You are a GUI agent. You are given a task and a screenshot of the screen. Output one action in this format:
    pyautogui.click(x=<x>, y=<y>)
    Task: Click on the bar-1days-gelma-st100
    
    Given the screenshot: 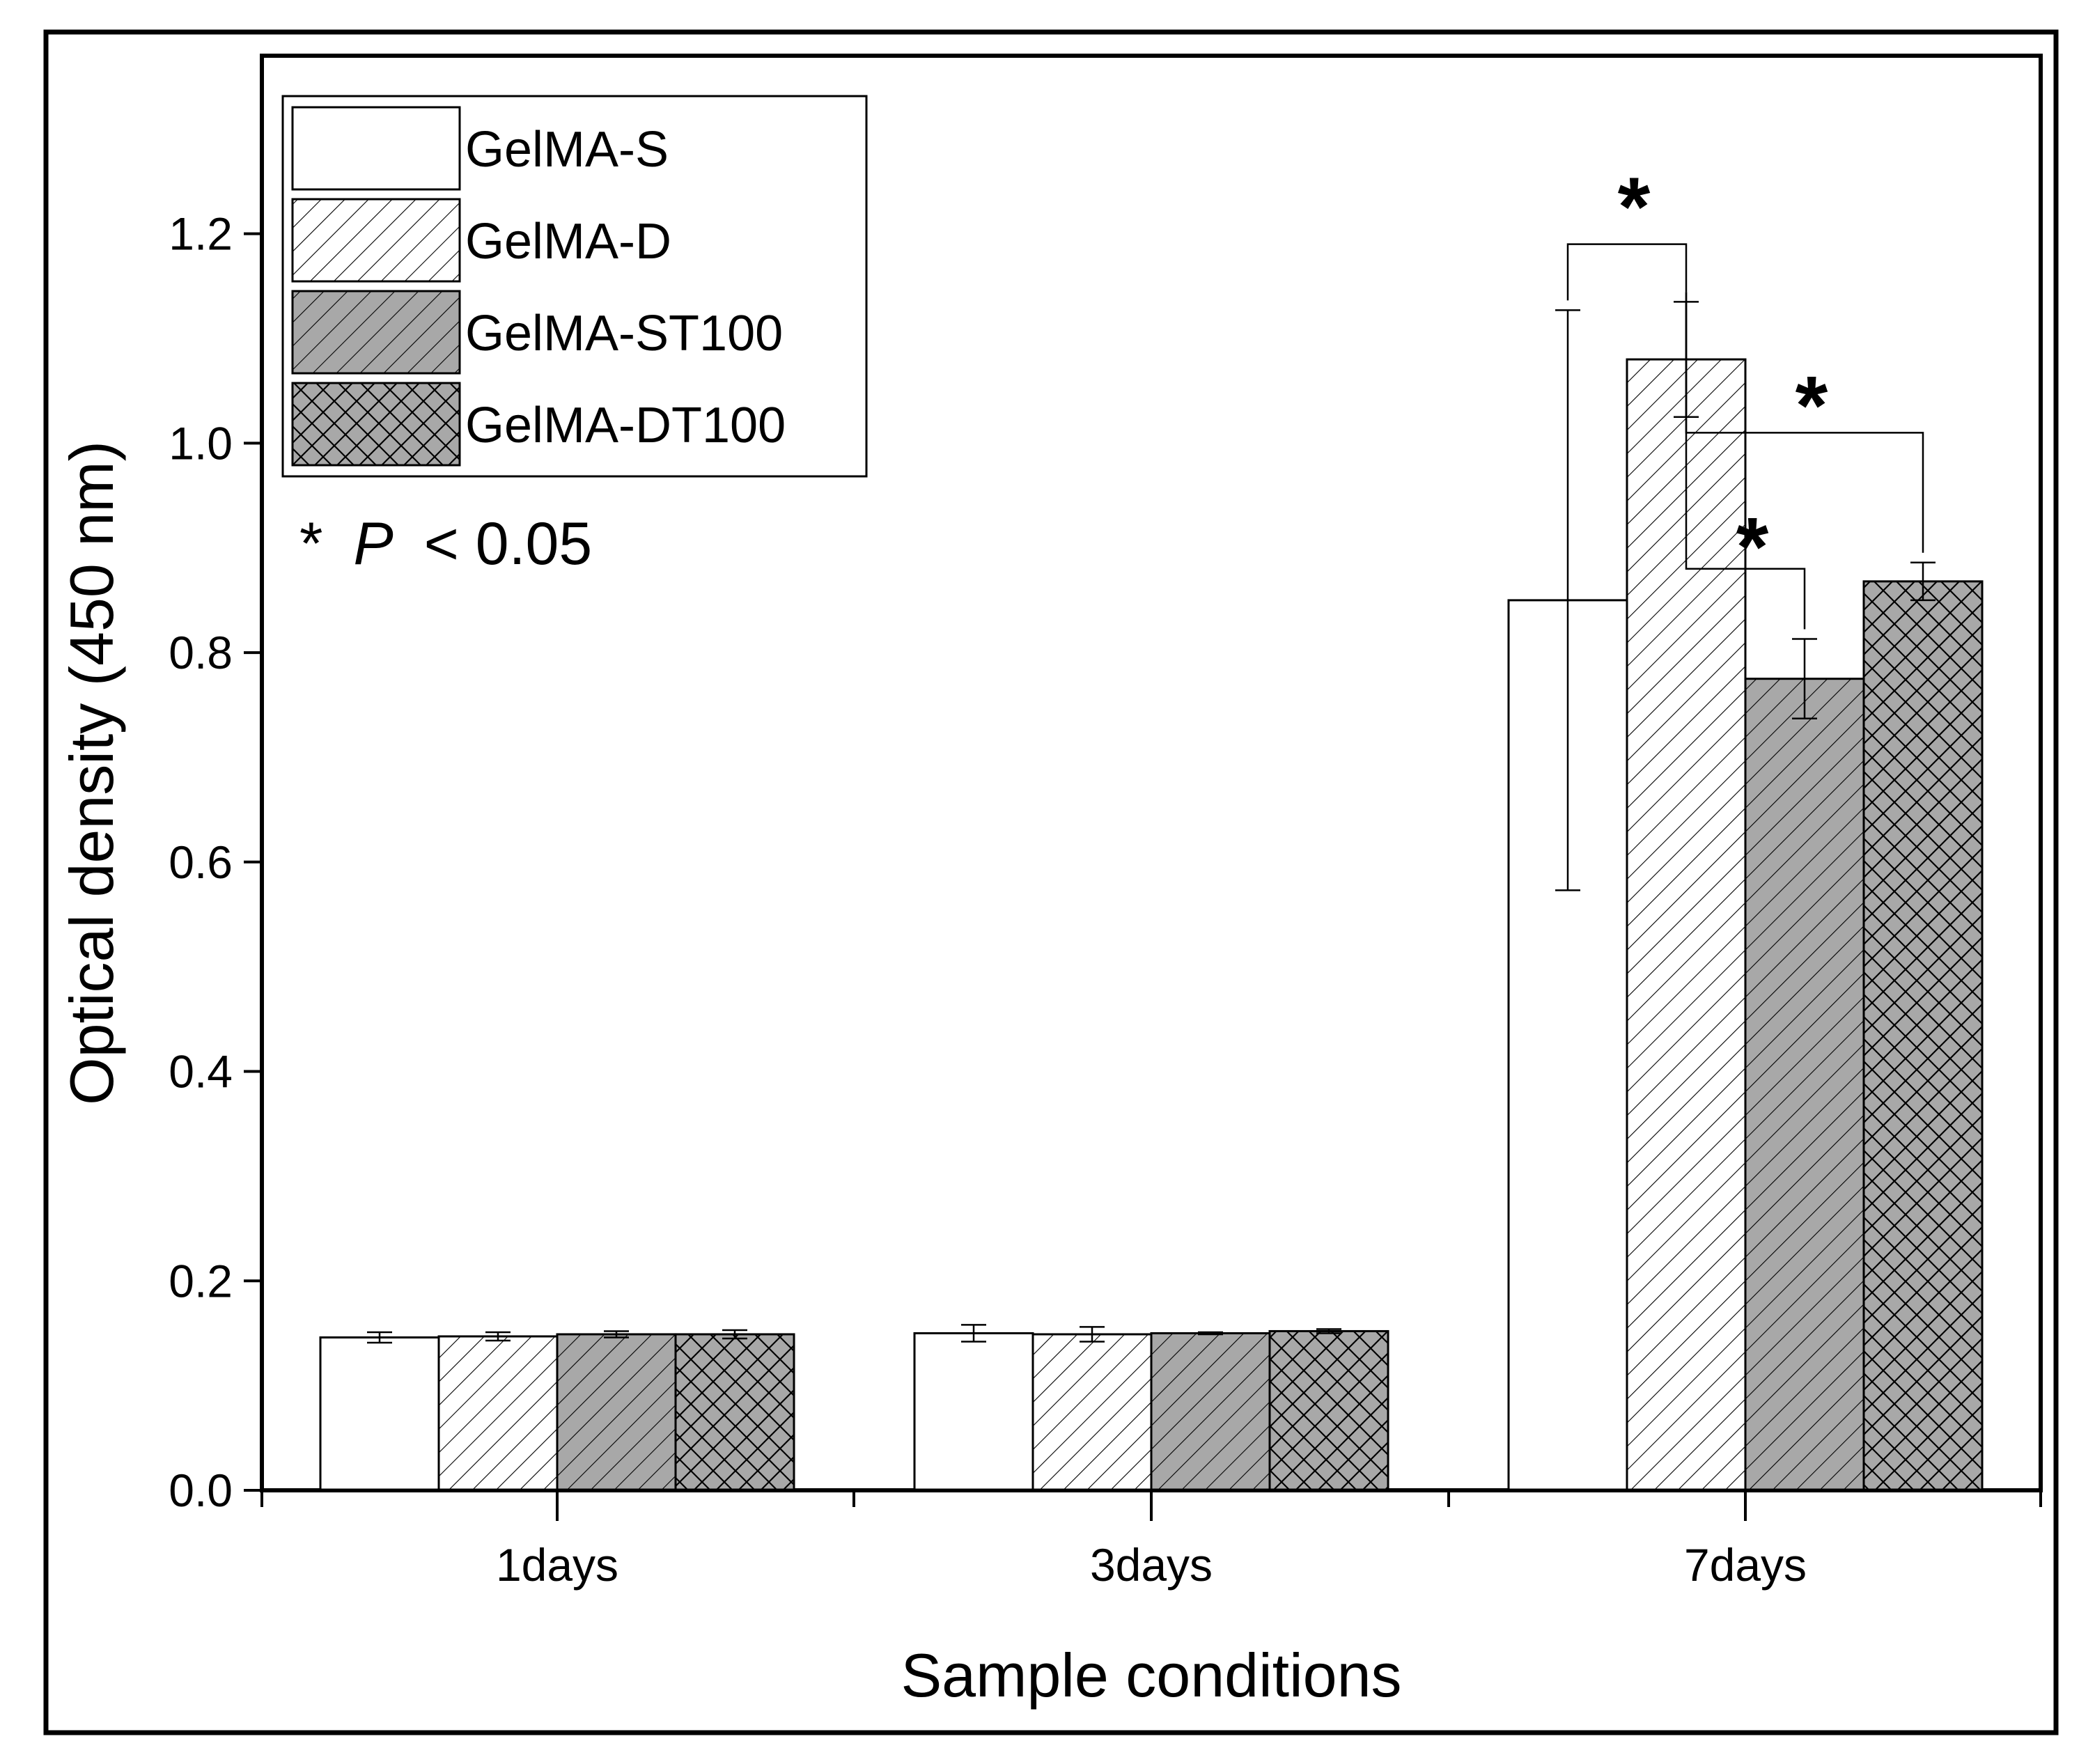 What is the action you would take?
    pyautogui.click(x=616, y=1412)
    